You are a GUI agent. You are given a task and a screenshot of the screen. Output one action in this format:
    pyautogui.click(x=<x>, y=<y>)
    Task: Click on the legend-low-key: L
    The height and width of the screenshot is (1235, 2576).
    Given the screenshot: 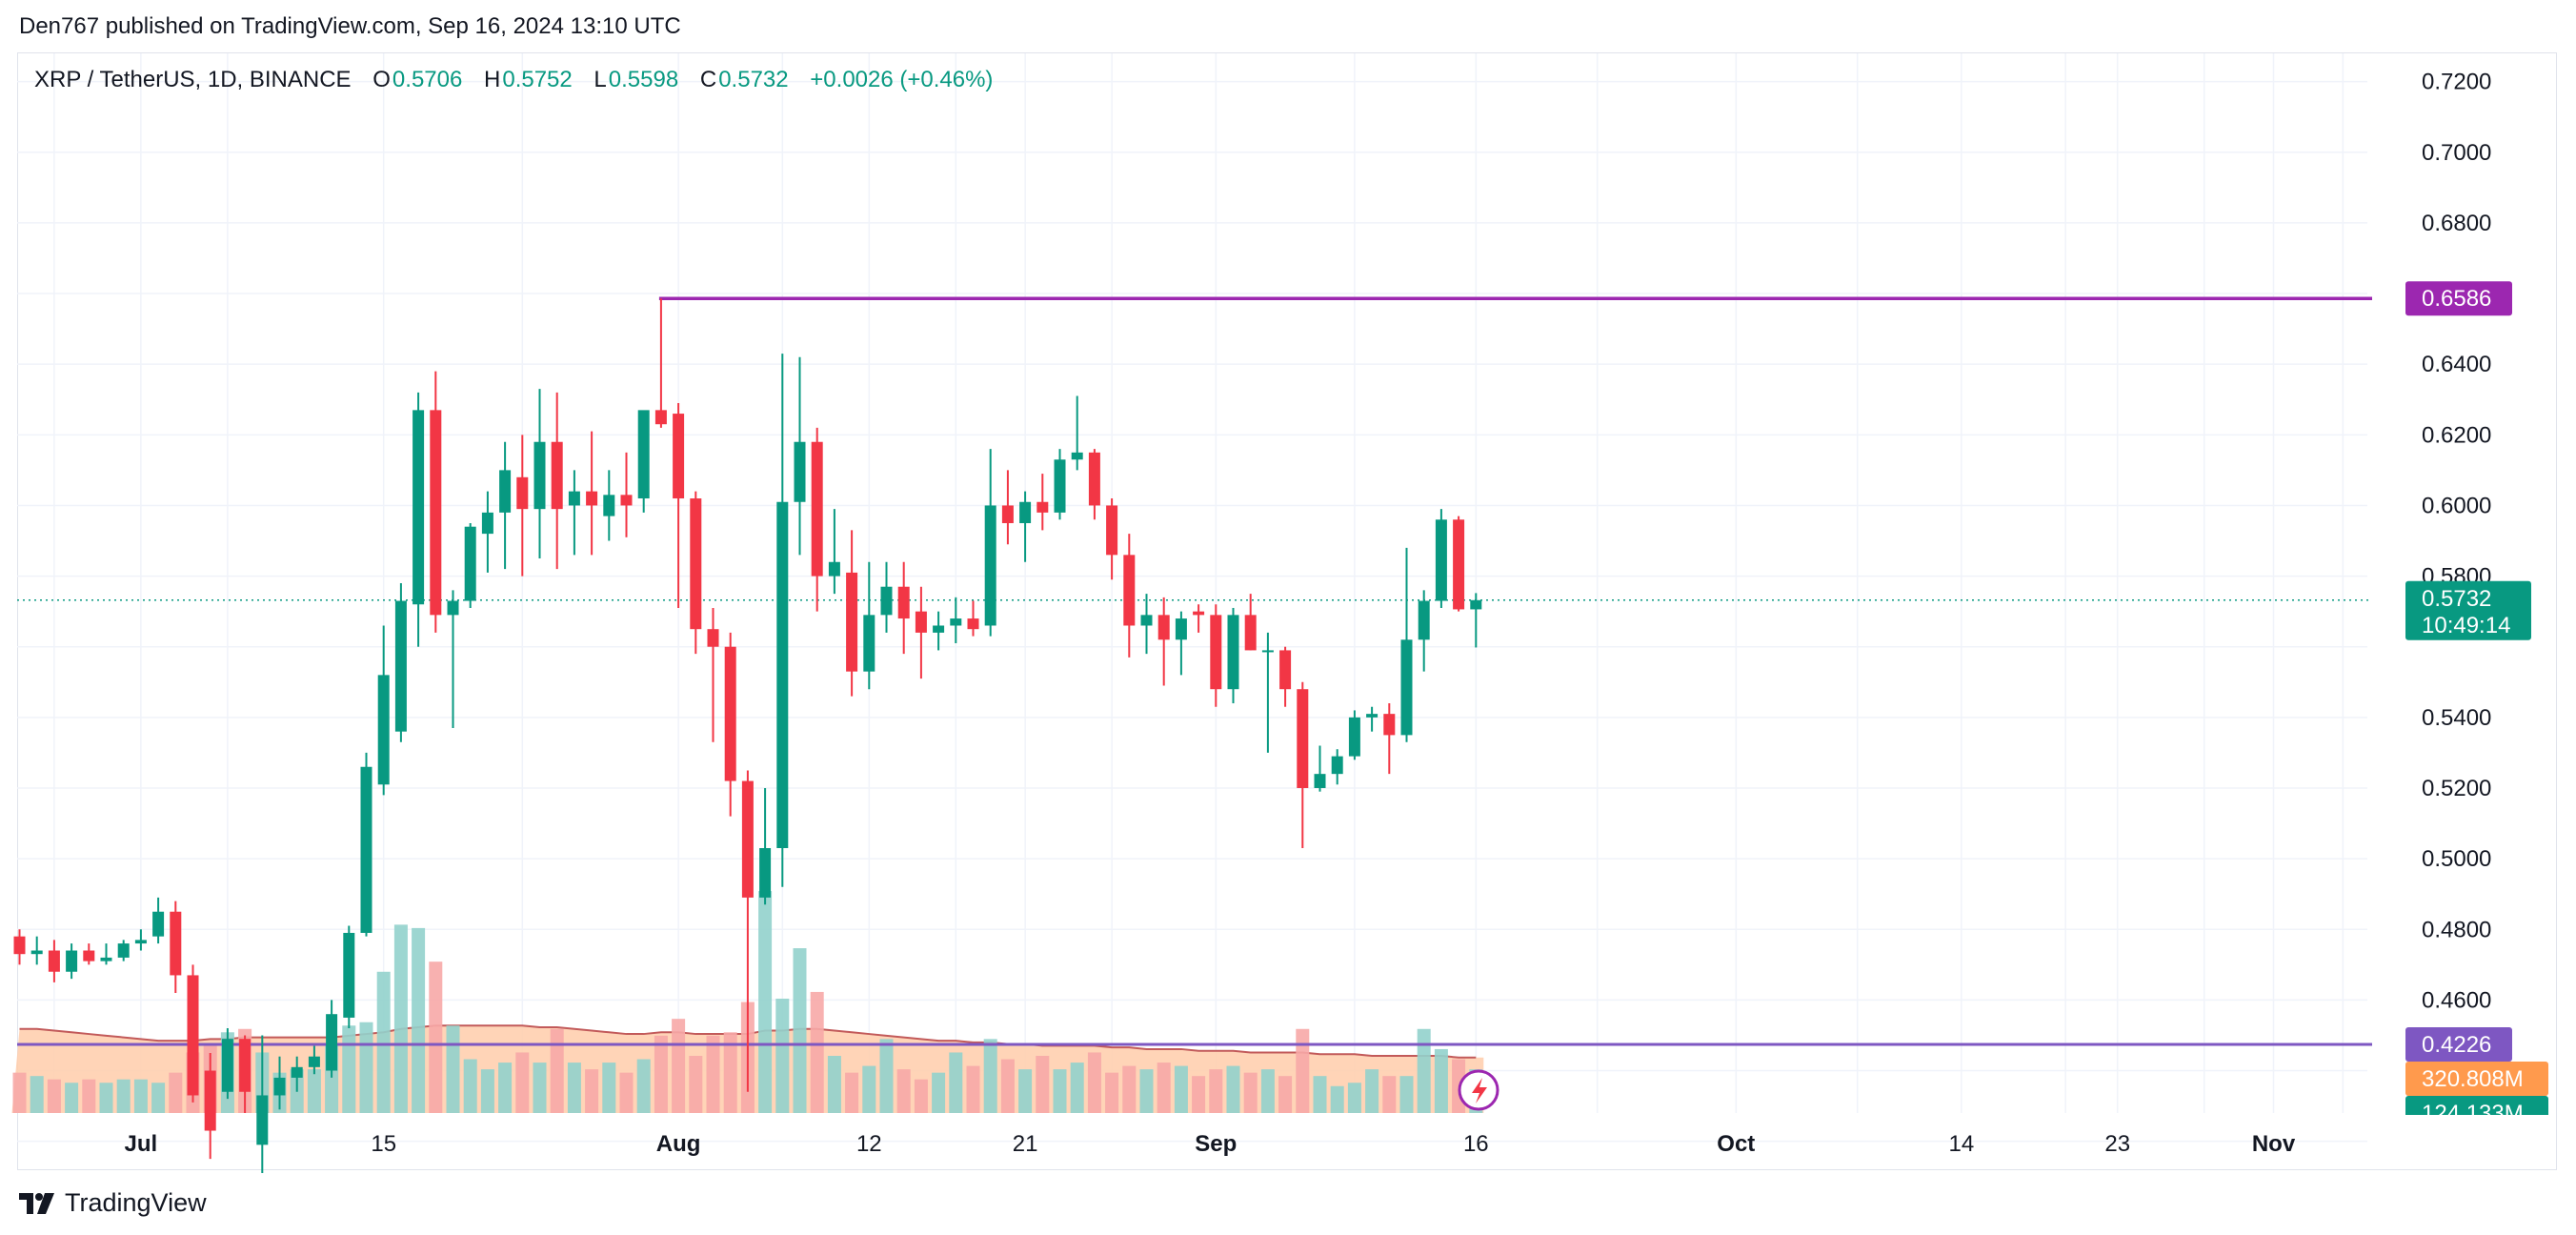 What is the action you would take?
    pyautogui.click(x=600, y=79)
    